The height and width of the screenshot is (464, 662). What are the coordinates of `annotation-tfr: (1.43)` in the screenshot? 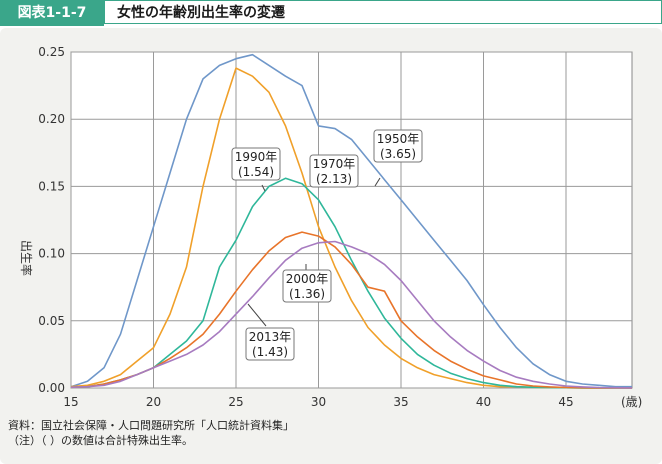 It's located at (270, 352).